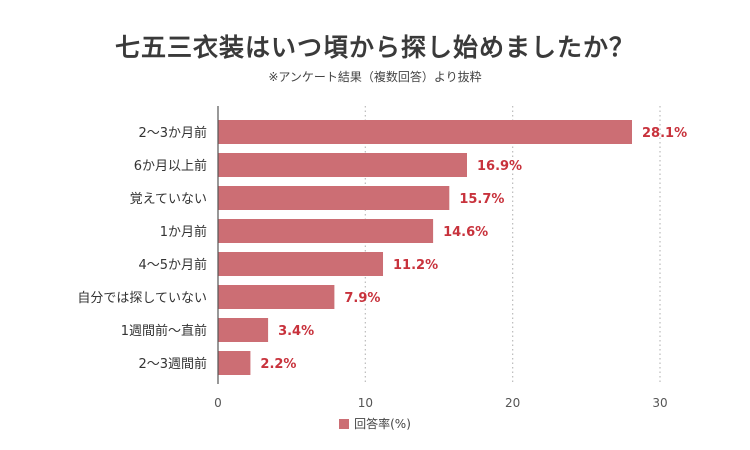 This screenshot has width=750, height=450. What do you see at coordinates (664, 133) in the screenshot?
I see `value-label: 28.1%` at bounding box center [664, 133].